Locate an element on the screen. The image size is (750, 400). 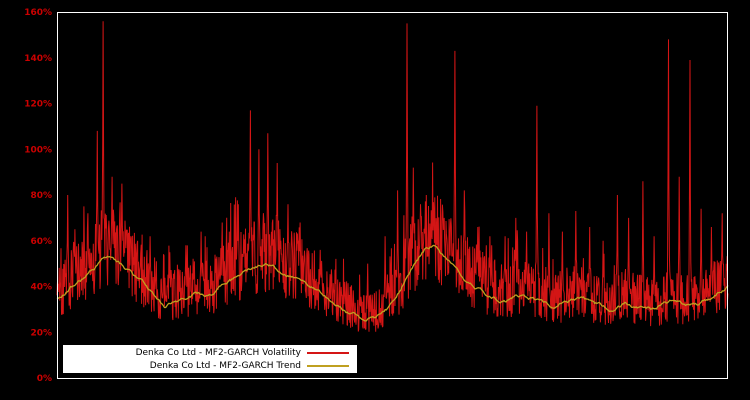
volatility-line-sample is located at coordinates (328, 352).